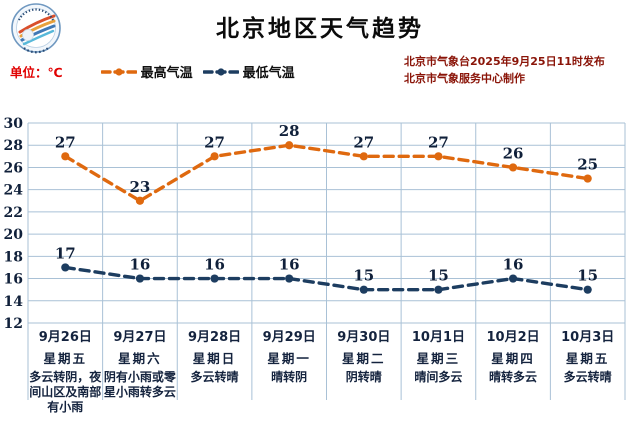 The image size is (640, 423). I want to click on max-temp-value-label: 23, so click(140, 187).